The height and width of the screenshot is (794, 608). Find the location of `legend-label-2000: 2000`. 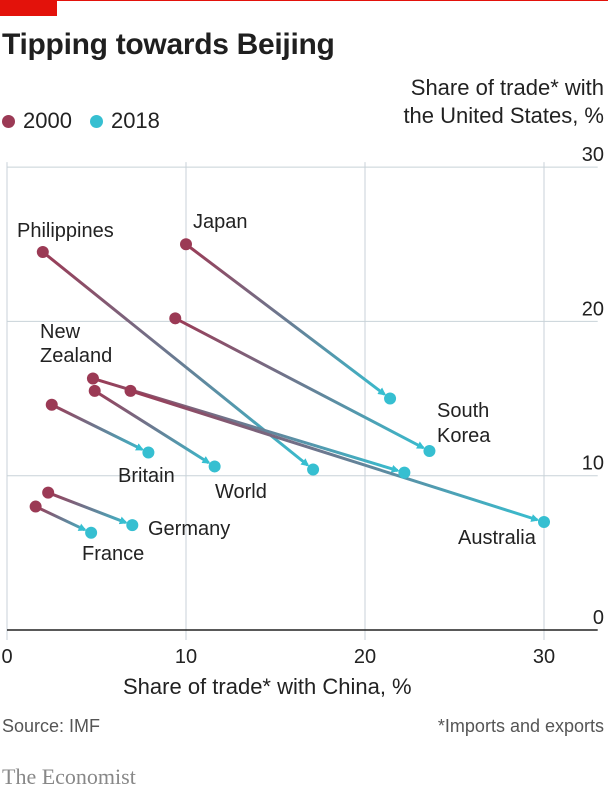

legend-label-2000: 2000 is located at coordinates (47, 120).